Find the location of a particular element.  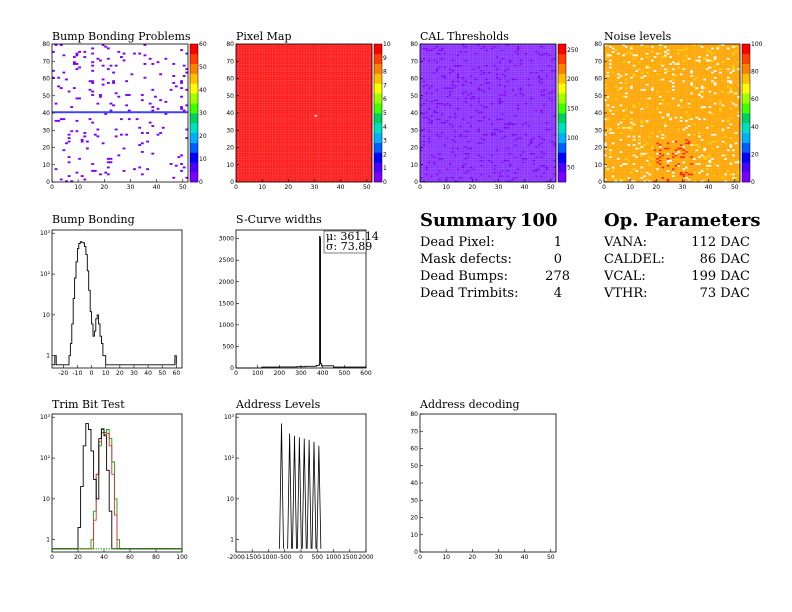

y-tick-label: 30 is located at coordinates (46, 130).